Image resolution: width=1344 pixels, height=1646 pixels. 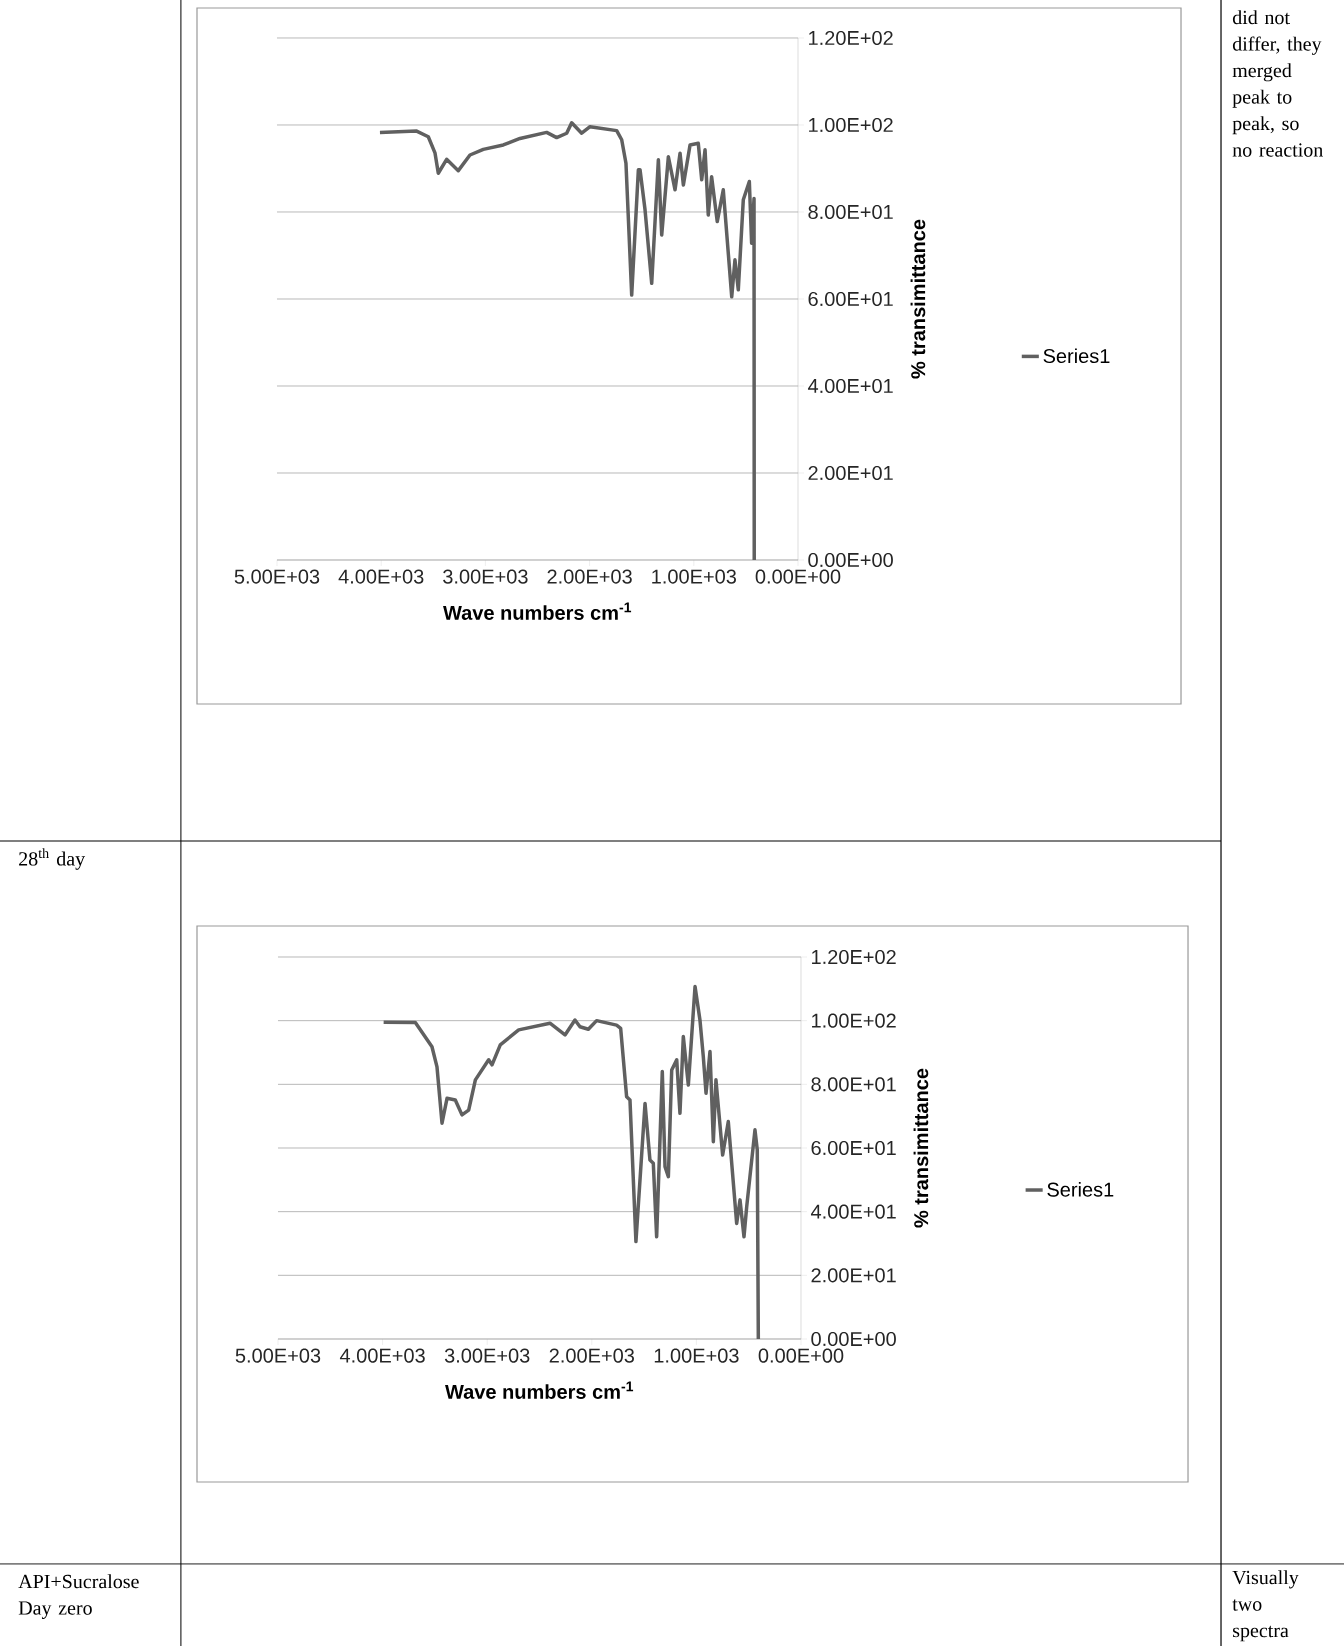 What do you see at coordinates (1265, 1606) in the screenshot?
I see `text: Visually two spectra` at bounding box center [1265, 1606].